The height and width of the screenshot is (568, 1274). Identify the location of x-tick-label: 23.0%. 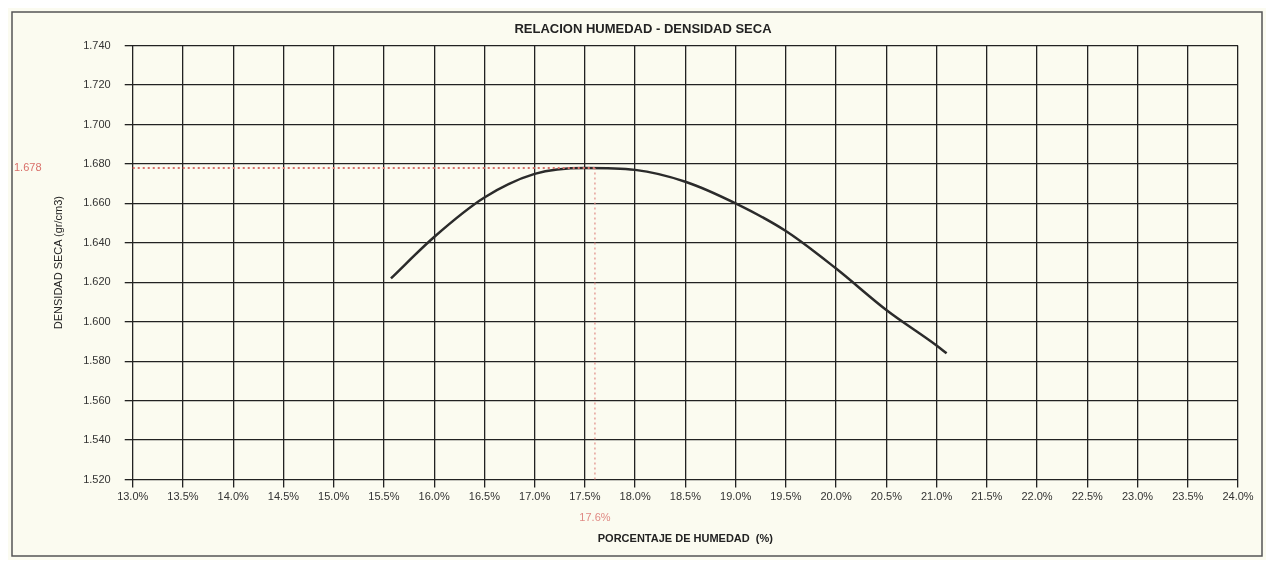
(1137, 496).